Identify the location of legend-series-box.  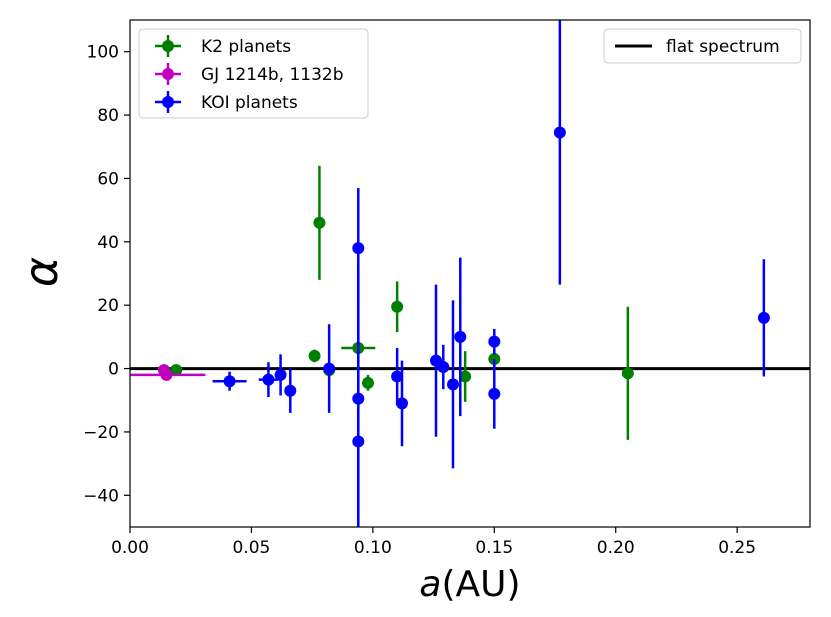
(253, 73).